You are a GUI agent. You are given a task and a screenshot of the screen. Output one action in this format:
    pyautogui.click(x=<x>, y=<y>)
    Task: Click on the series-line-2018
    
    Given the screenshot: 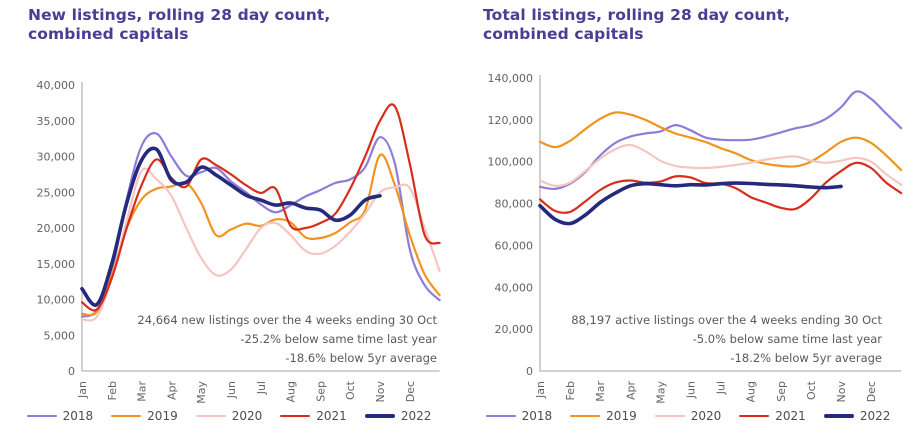 What is the action you would take?
    pyautogui.click(x=720, y=140)
    